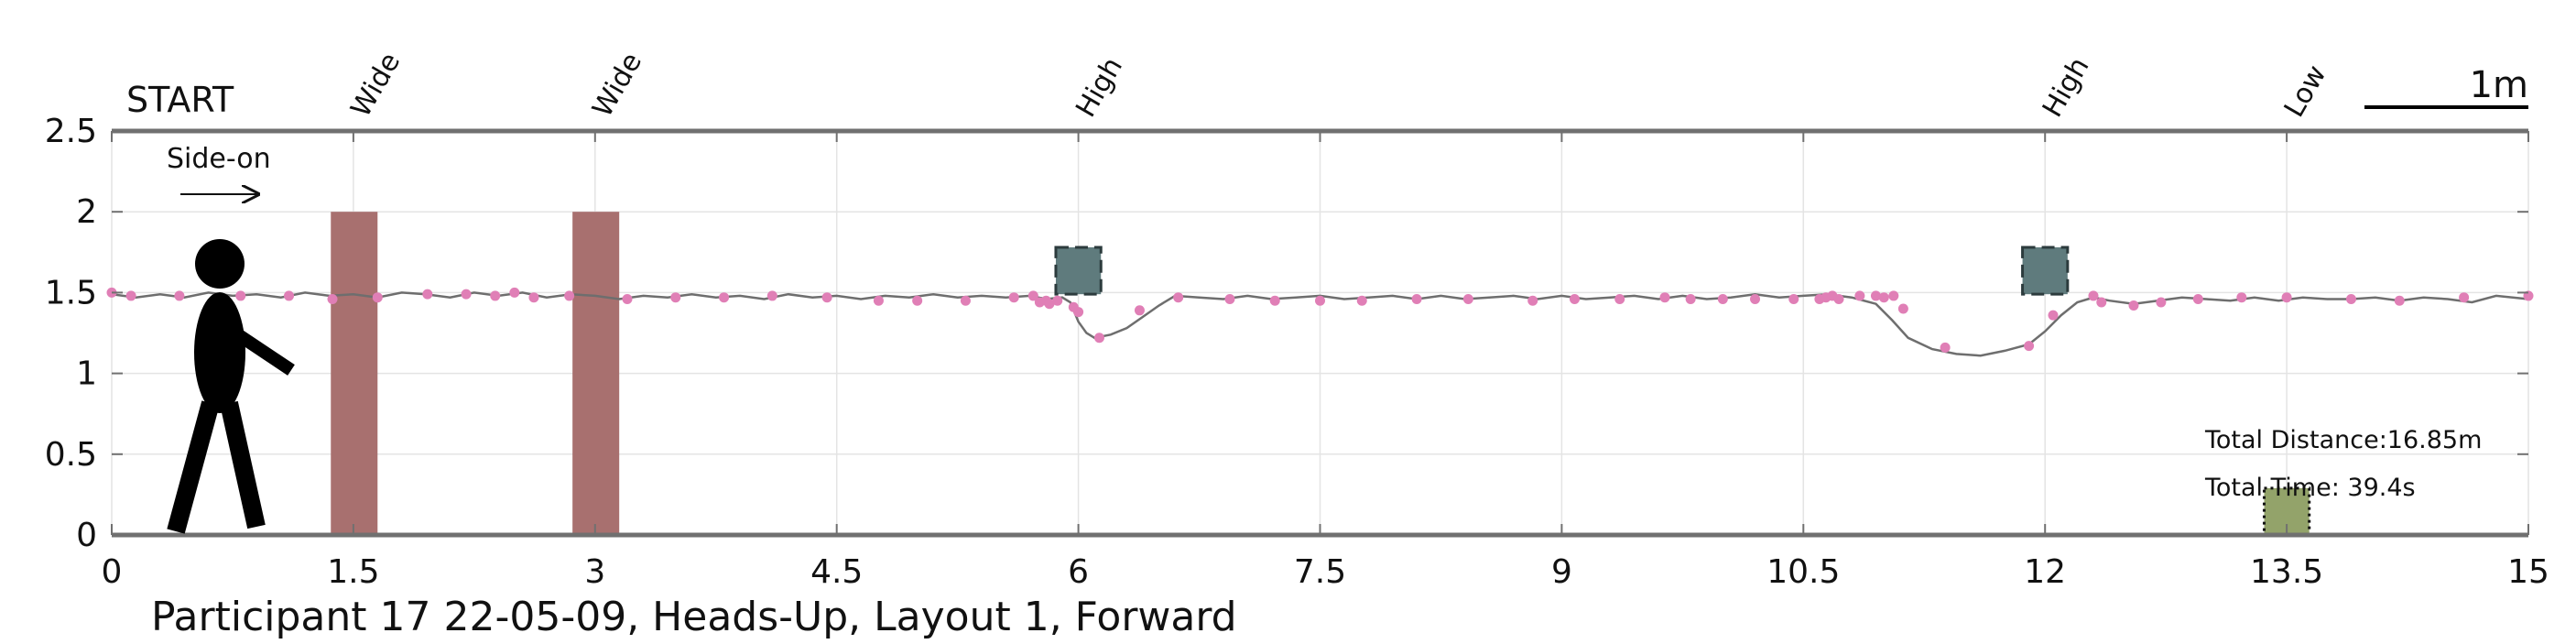  Describe the element at coordinates (2045, 572) in the screenshot. I see `x-tick-label: 12` at that location.